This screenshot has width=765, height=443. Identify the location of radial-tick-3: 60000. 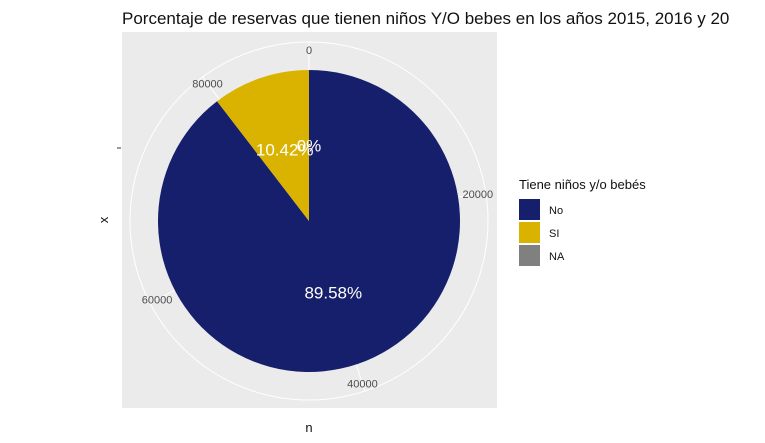
(157, 300).